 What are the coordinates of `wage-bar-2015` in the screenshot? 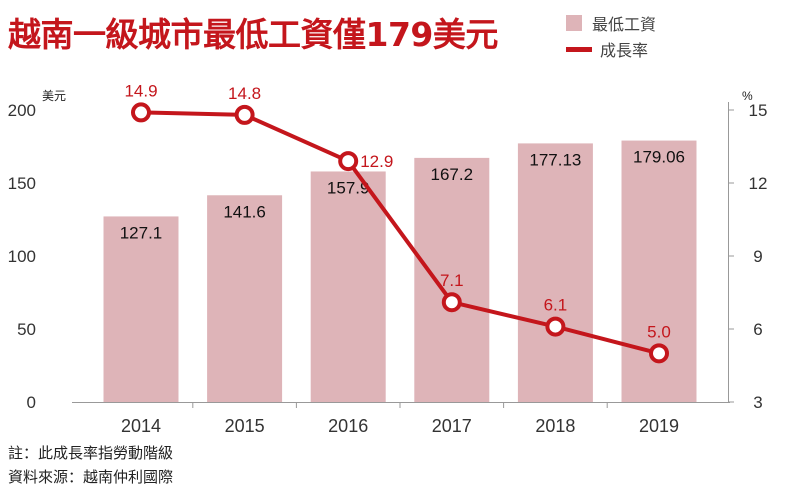 It's located at (245, 298).